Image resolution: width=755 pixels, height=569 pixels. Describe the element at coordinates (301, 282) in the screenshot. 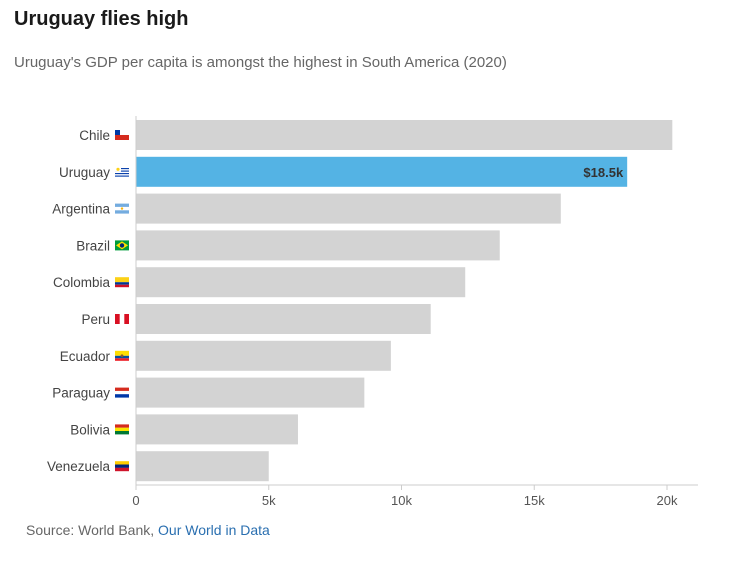

I see `bar-colombia` at that location.